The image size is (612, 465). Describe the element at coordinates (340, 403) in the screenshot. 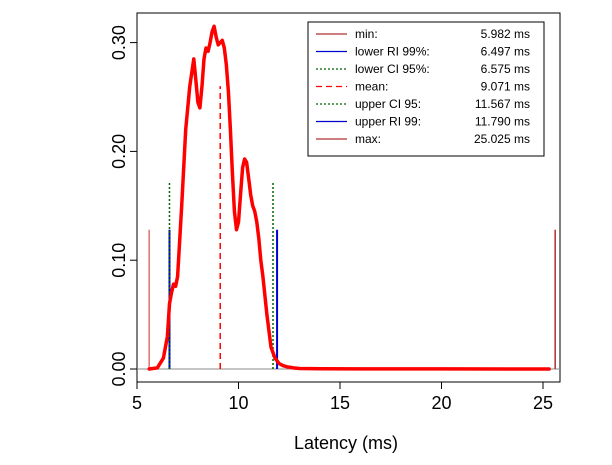

I see `x-tick-label: 15` at that location.